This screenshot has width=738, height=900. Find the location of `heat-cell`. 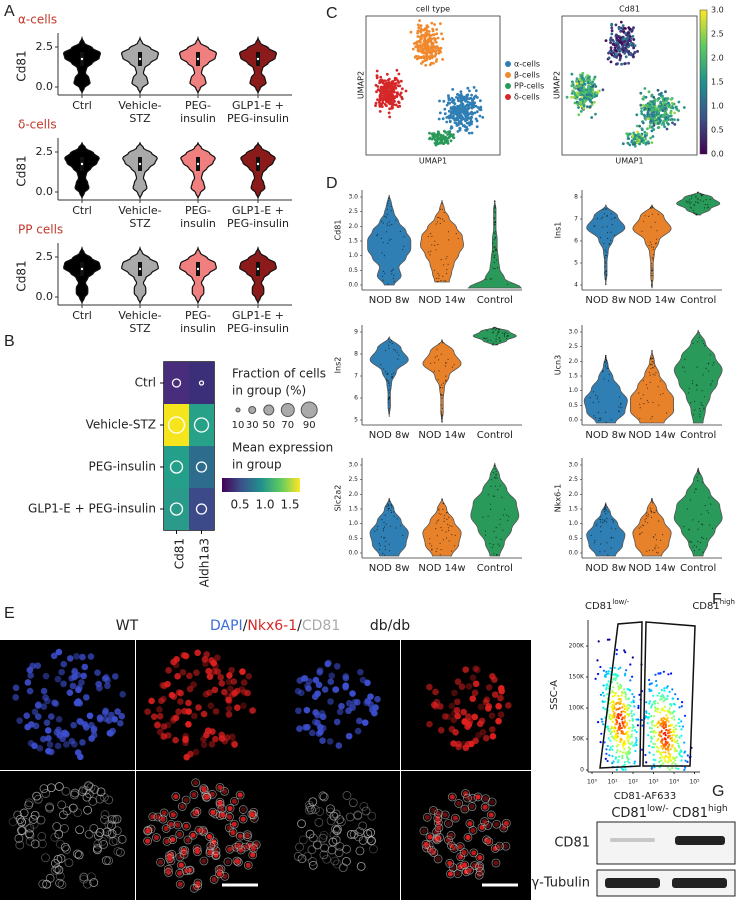

heat-cell is located at coordinates (176, 425).